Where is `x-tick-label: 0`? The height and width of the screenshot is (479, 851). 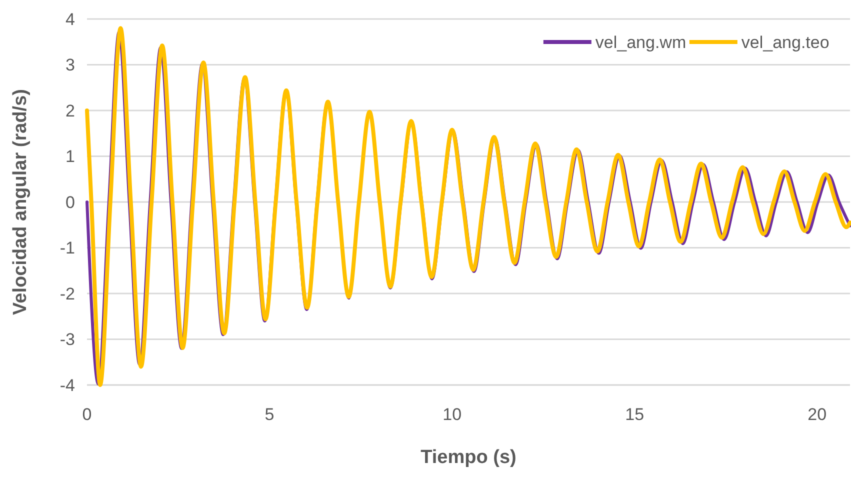
x-tick-label: 0 is located at coordinates (87, 414).